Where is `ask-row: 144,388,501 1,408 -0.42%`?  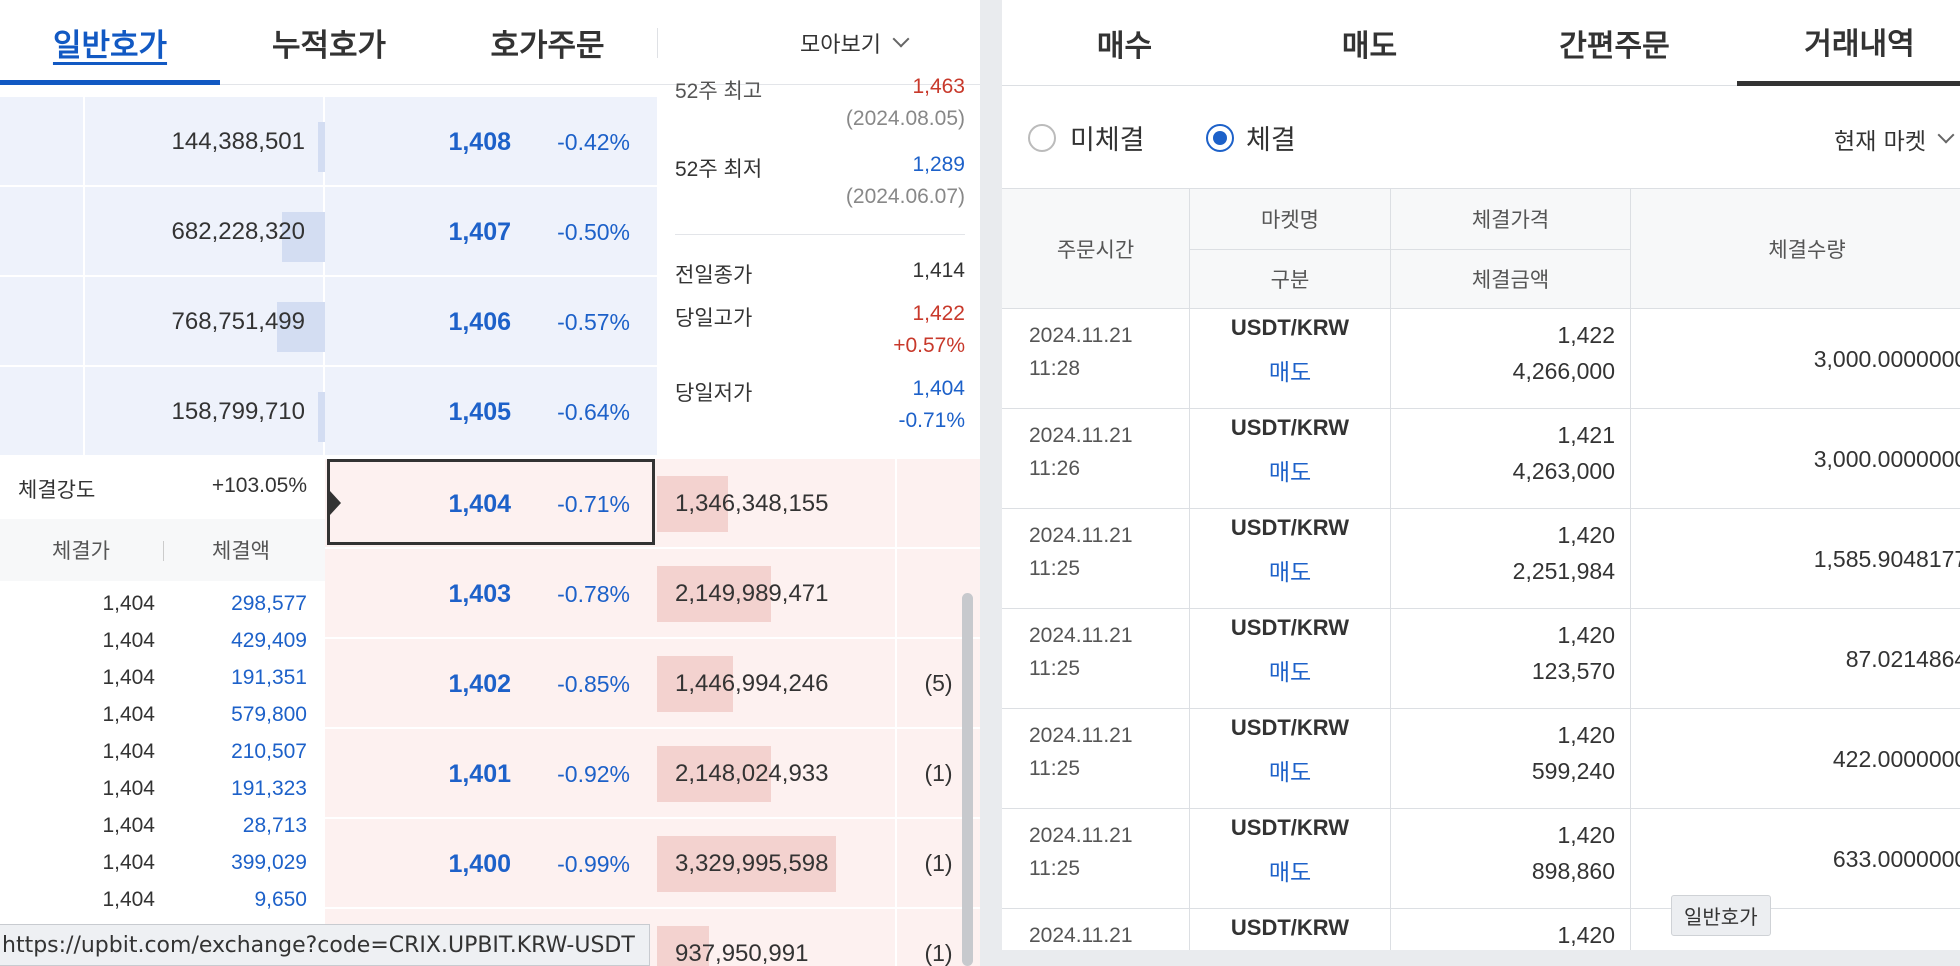 ask-row: 144,388,501 1,408 -0.42% is located at coordinates (328, 142).